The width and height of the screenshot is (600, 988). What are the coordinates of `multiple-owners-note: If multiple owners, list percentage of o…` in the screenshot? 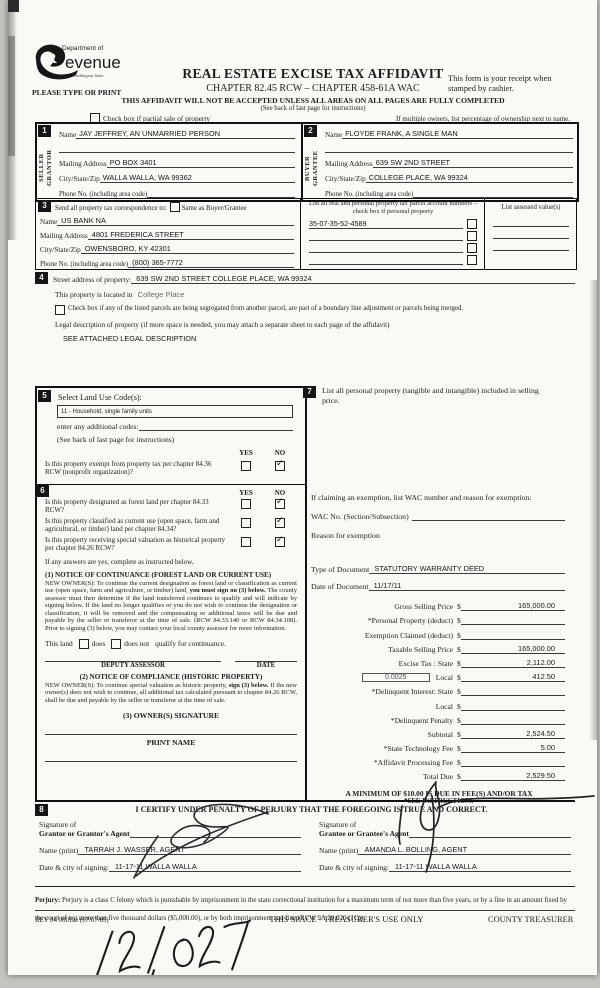 It's located at (483, 119).